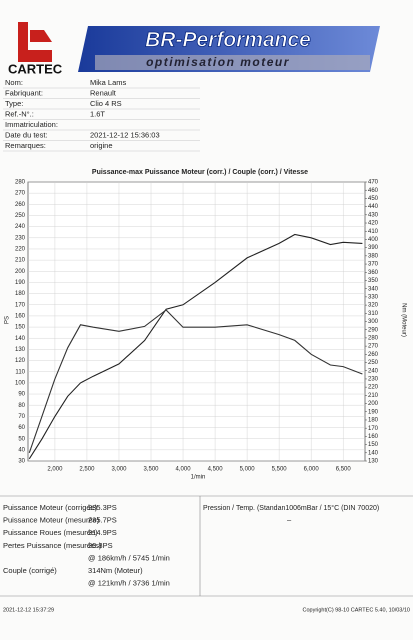  What do you see at coordinates (115, 570) in the screenshot?
I see `result-value: 314Nm (Moteur)` at bounding box center [115, 570].